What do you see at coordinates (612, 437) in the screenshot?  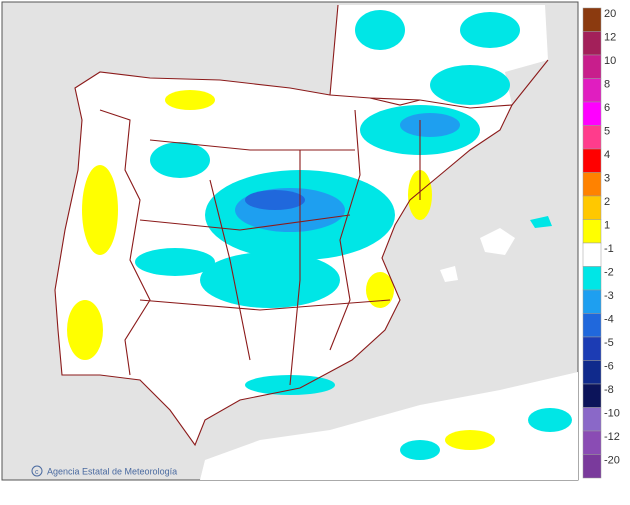 I see `legend-label: -12` at bounding box center [612, 437].